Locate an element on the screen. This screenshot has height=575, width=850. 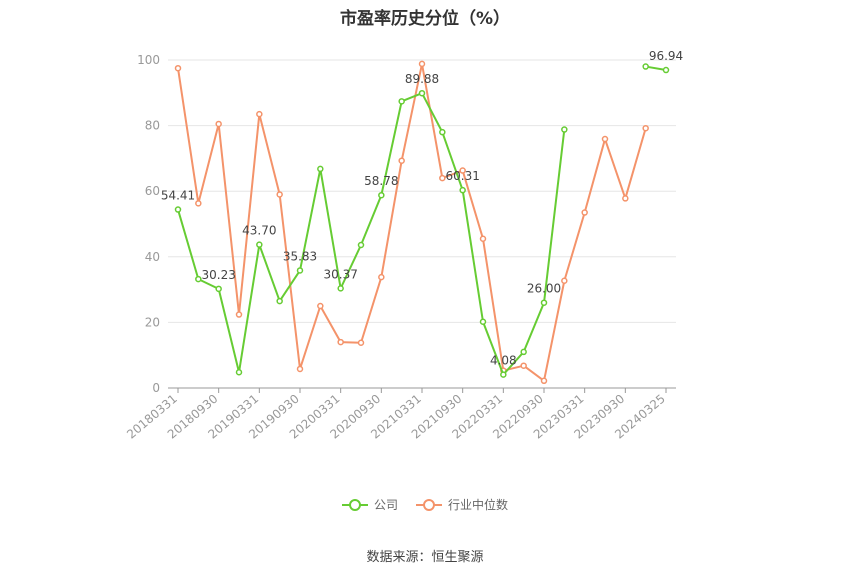
y-tick-label: 20 is located at coordinates (152, 322).